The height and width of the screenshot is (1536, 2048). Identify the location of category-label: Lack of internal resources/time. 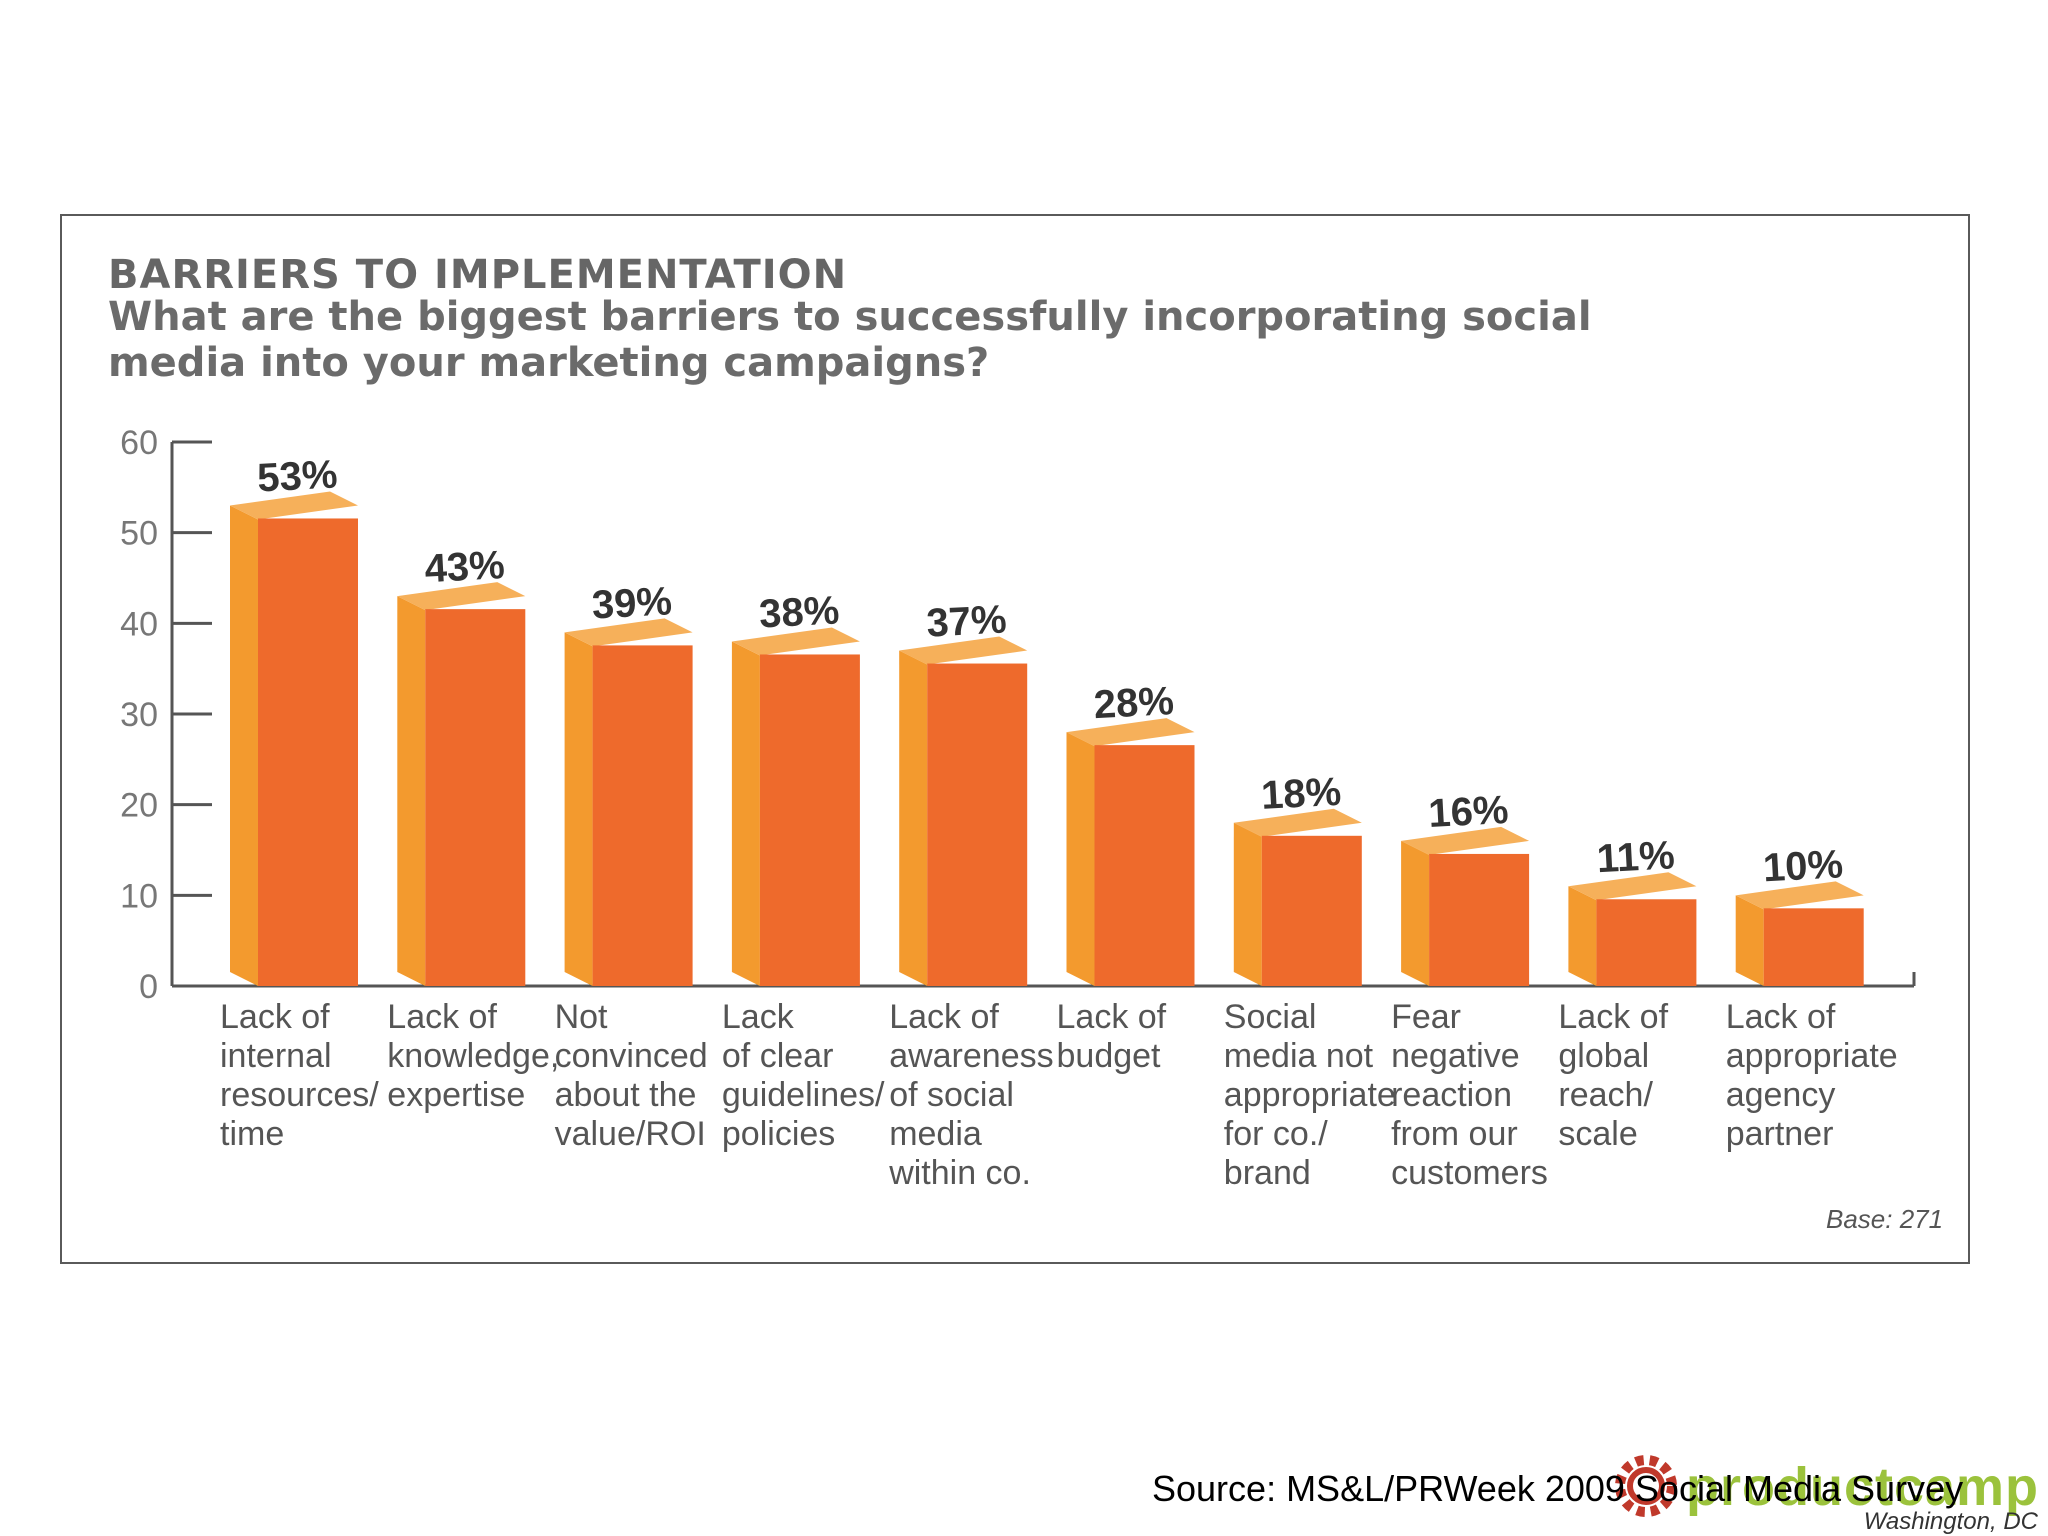
(299, 1075).